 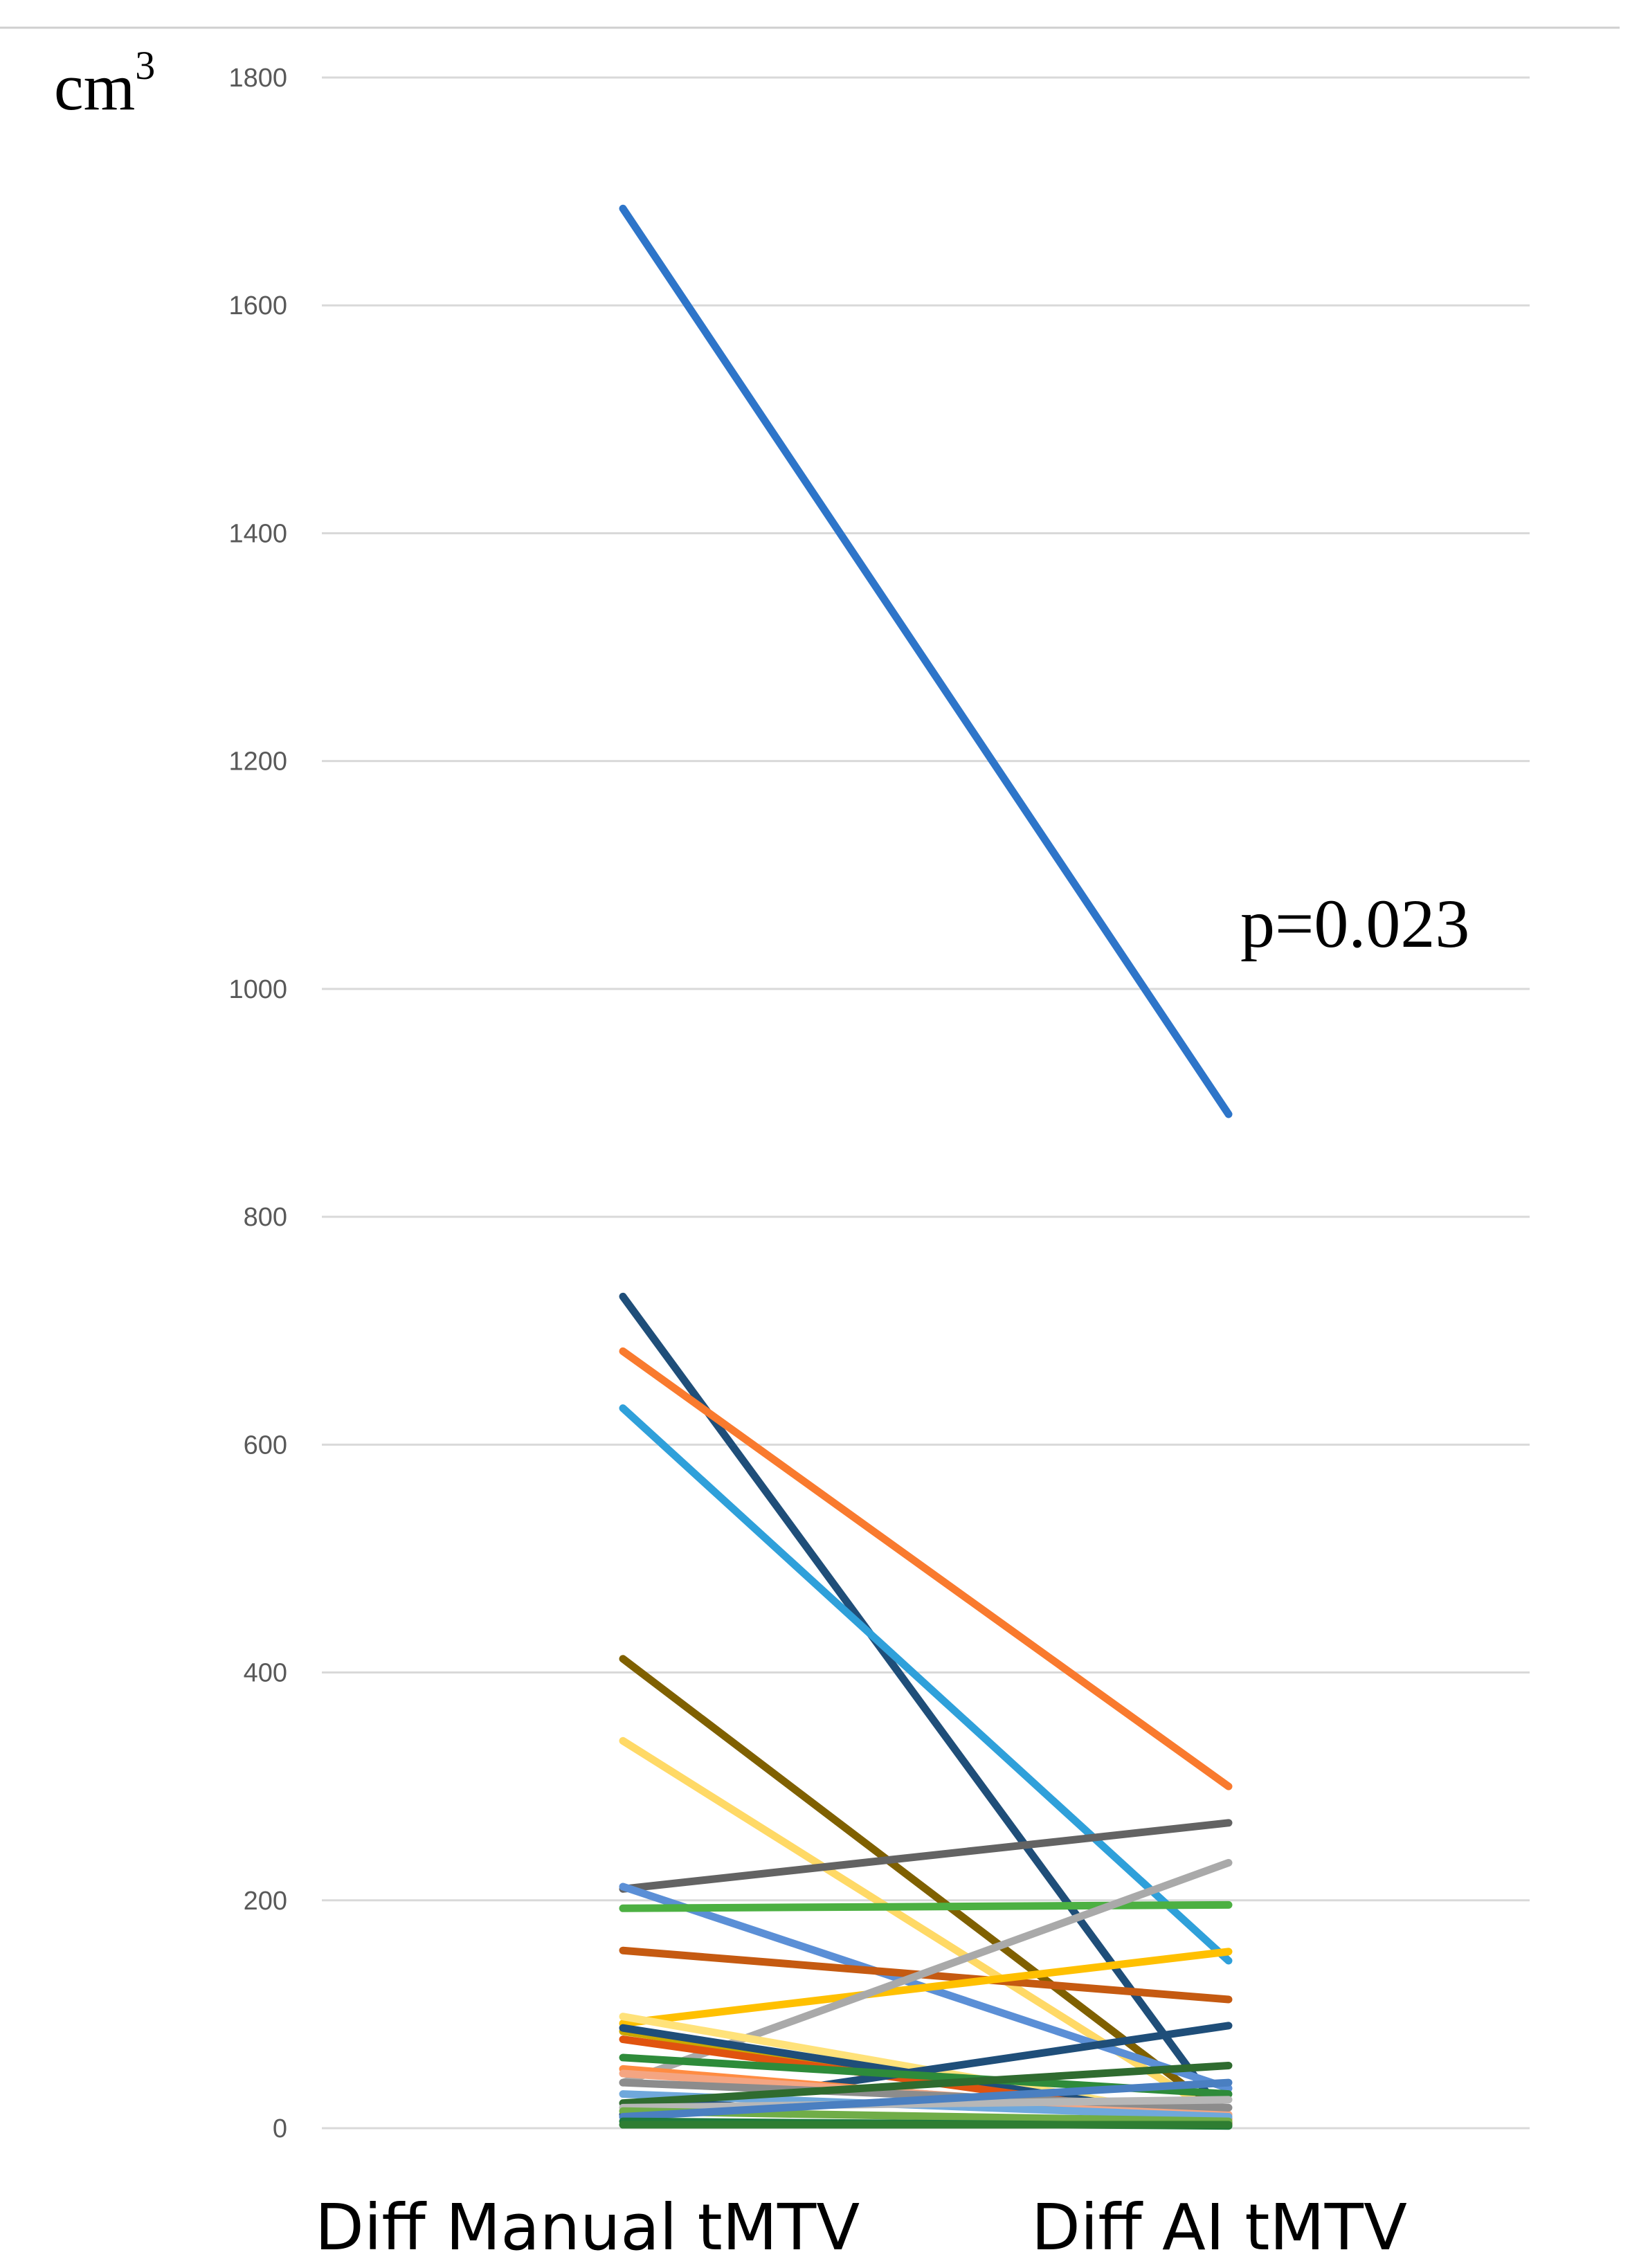 I want to click on y-unit-label: cm3, so click(x=104, y=84).